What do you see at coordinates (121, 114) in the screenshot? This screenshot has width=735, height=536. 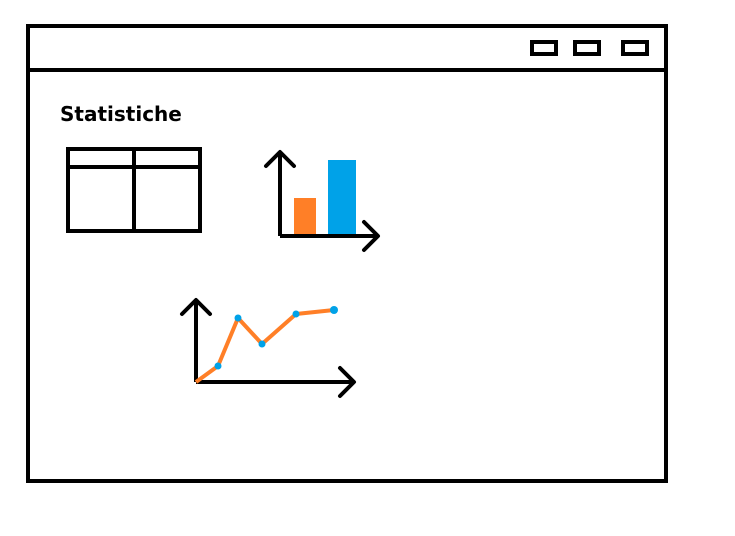 I see `page-title: Statistiche` at bounding box center [121, 114].